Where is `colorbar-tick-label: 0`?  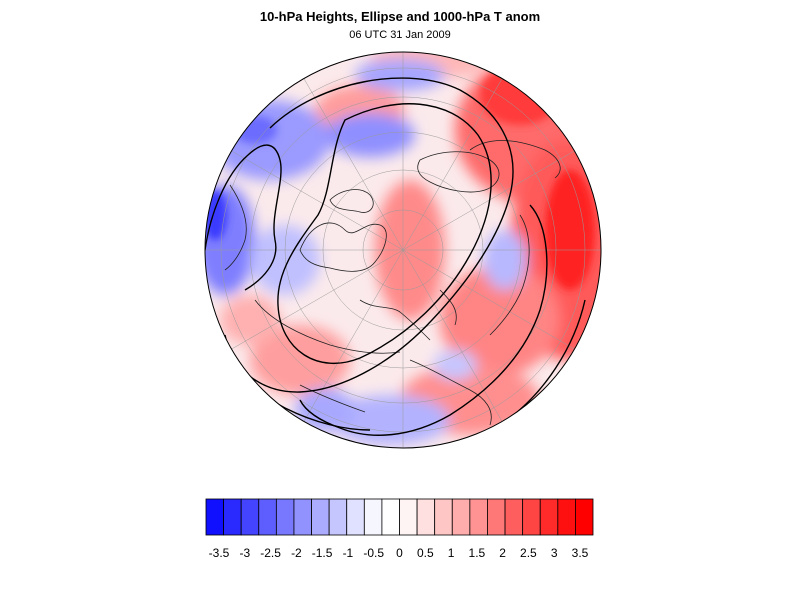
colorbar-tick-label: 0 is located at coordinates (399, 553).